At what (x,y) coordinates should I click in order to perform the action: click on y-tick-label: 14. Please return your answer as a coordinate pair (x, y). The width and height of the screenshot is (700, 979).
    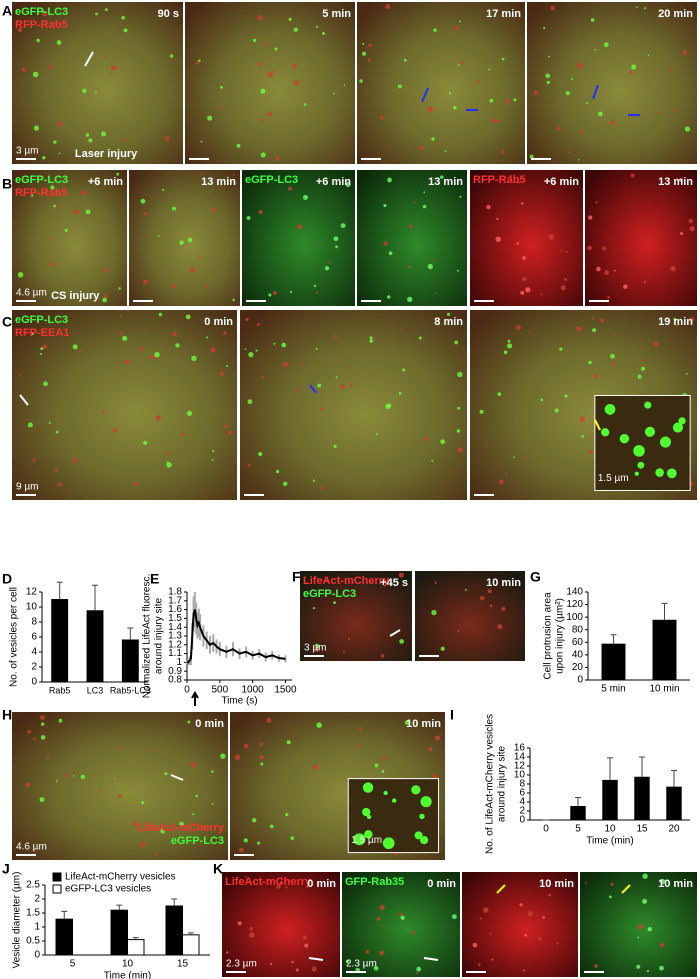
    Looking at the image, I should click on (520, 757).